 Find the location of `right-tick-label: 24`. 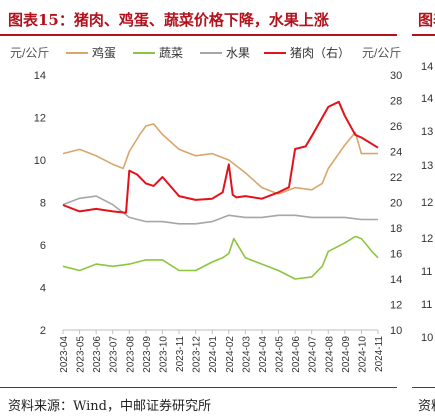

right-tick-label: 24 is located at coordinates (396, 153).